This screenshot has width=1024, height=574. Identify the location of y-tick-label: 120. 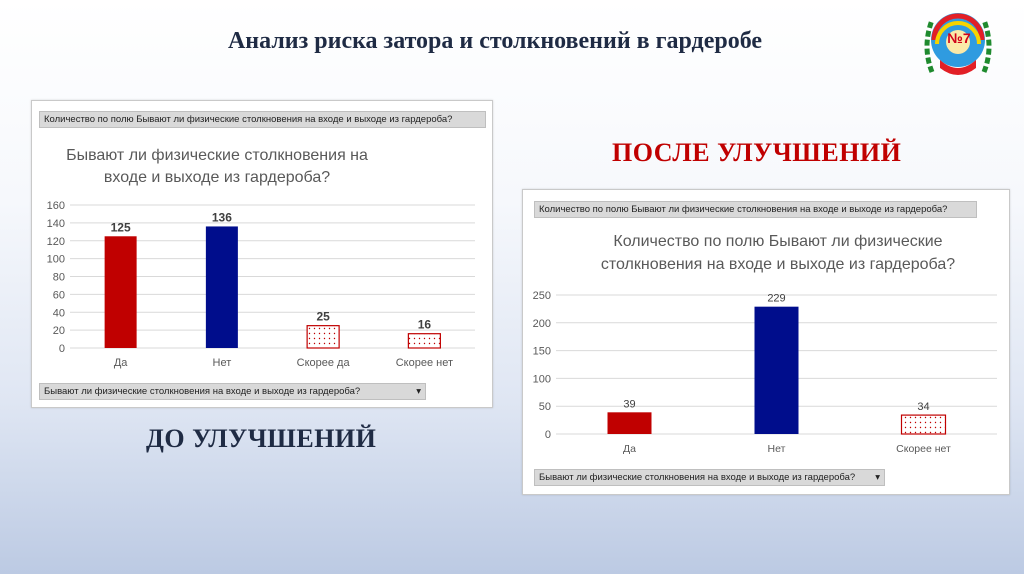
(56, 242).